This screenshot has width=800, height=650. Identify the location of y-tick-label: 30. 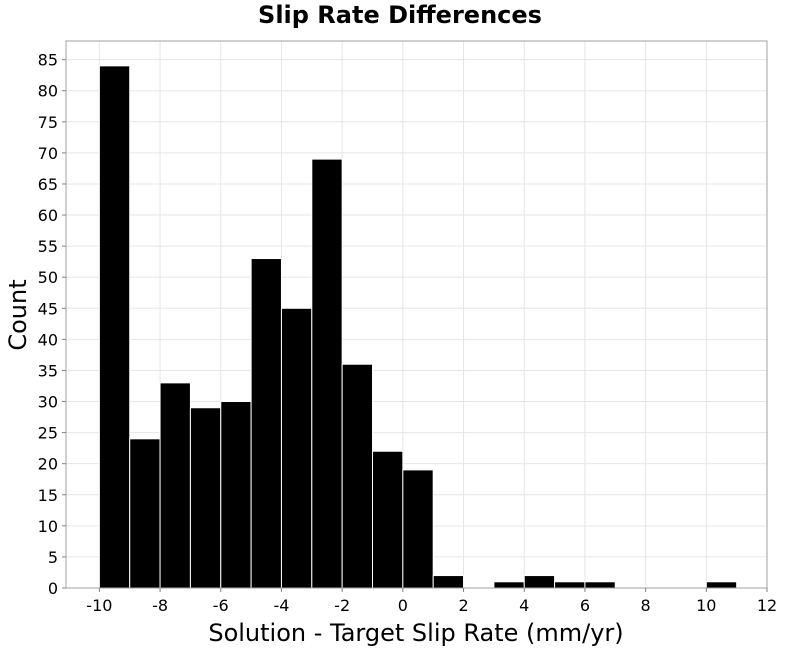
(48, 402).